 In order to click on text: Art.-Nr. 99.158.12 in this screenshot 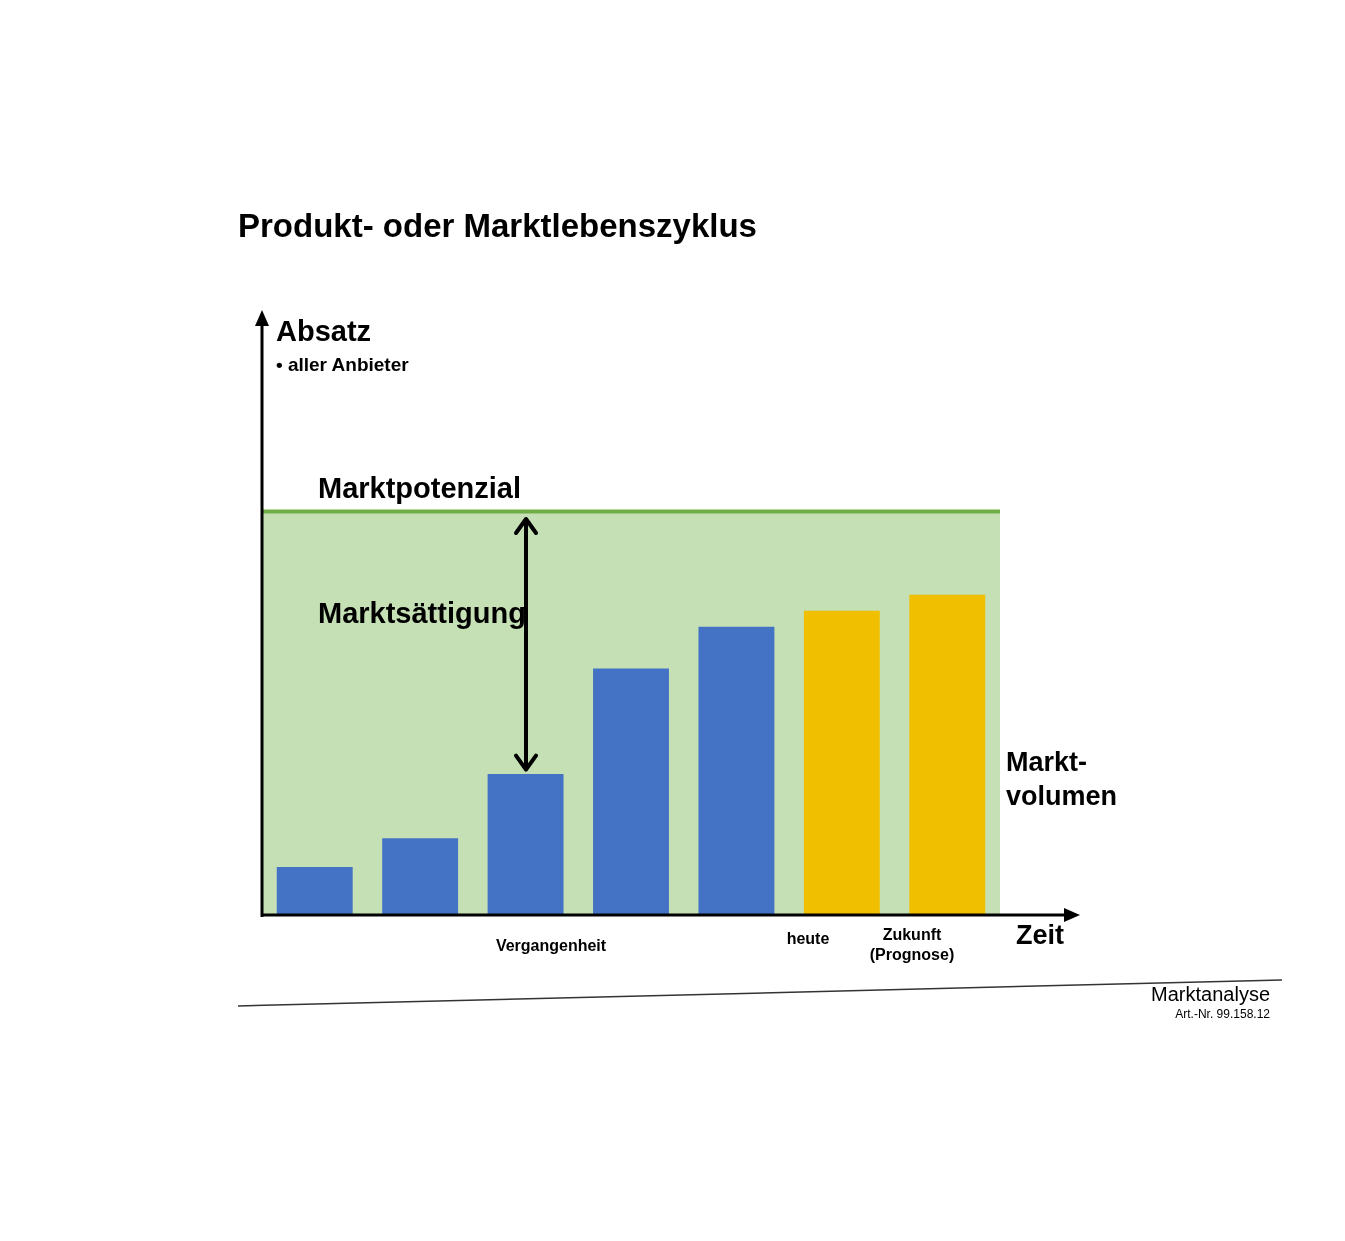, I will do `click(1223, 1014)`.